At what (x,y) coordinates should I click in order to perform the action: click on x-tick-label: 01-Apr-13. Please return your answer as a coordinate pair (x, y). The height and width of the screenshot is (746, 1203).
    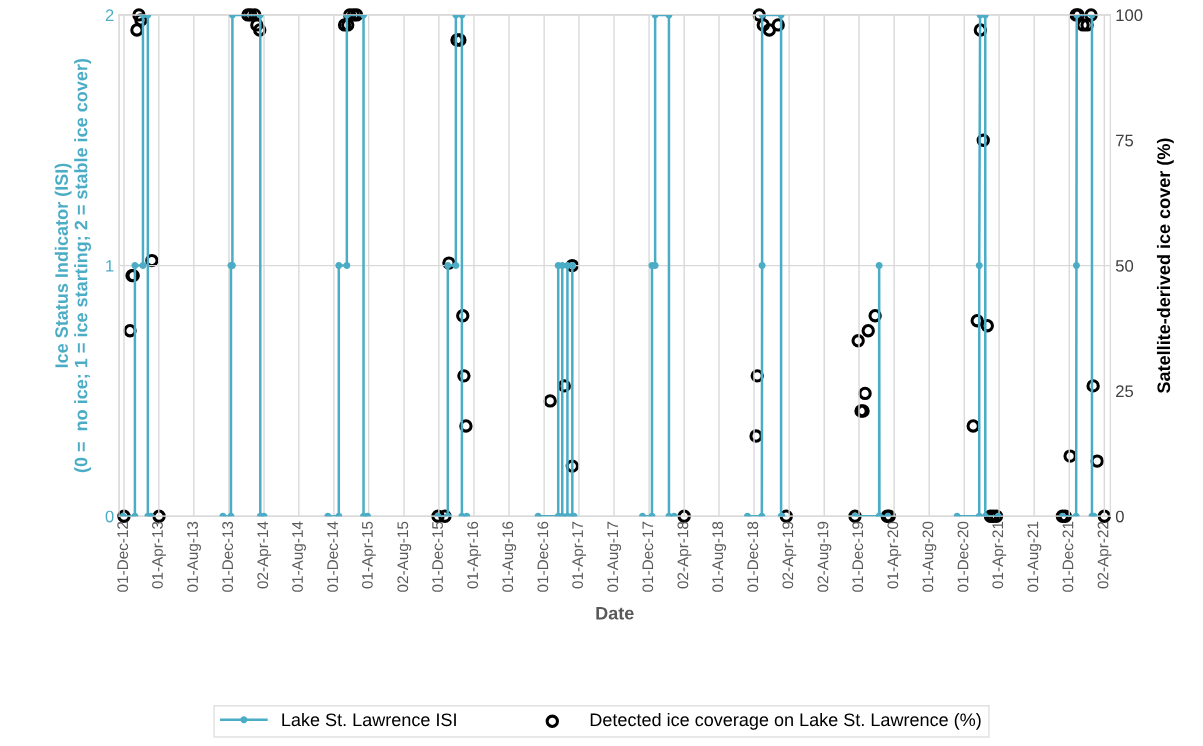
    Looking at the image, I should click on (159, 555).